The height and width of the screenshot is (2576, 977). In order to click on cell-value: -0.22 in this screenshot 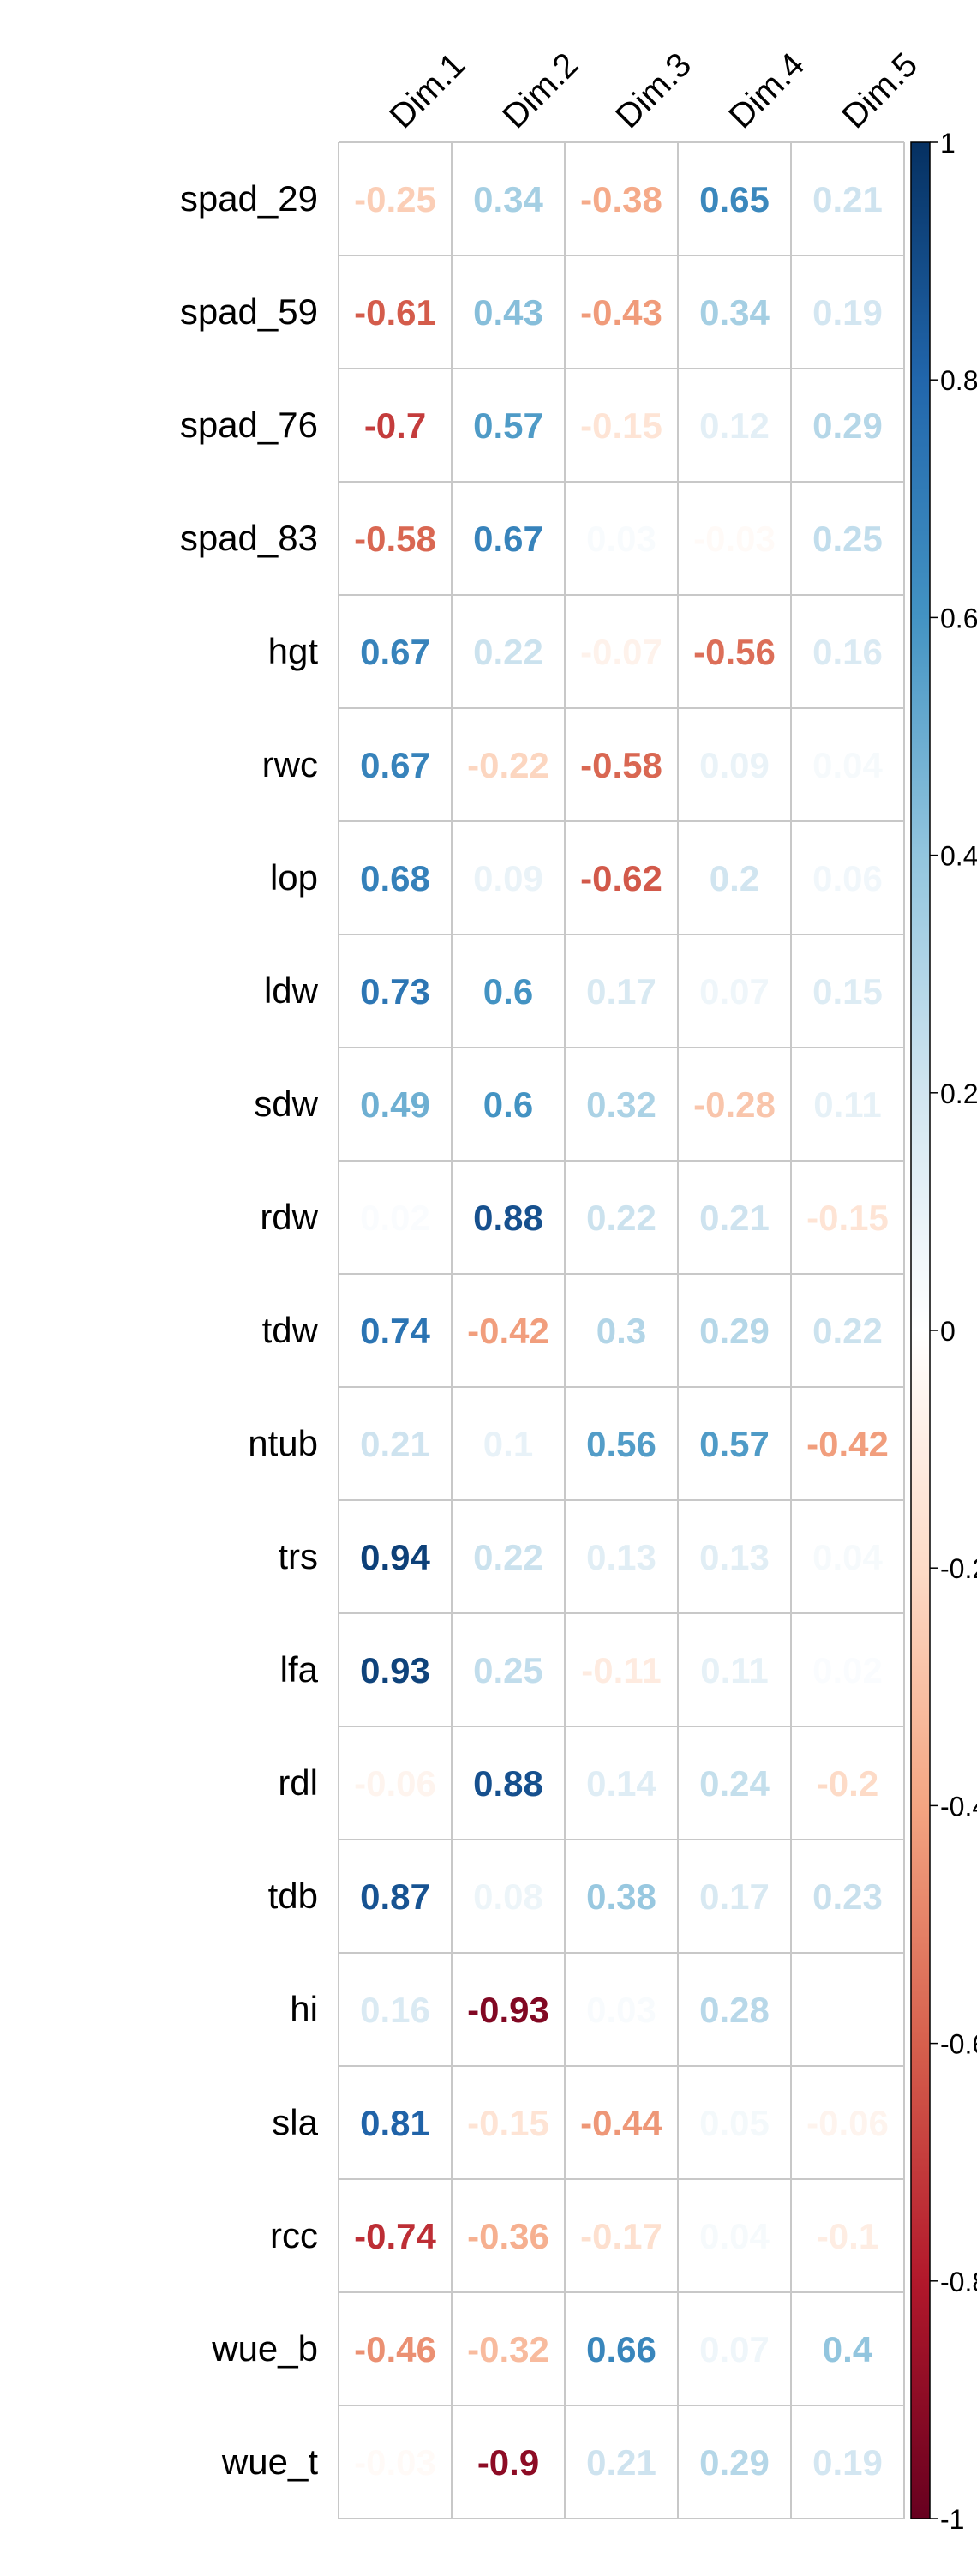, I will do `click(508, 765)`.